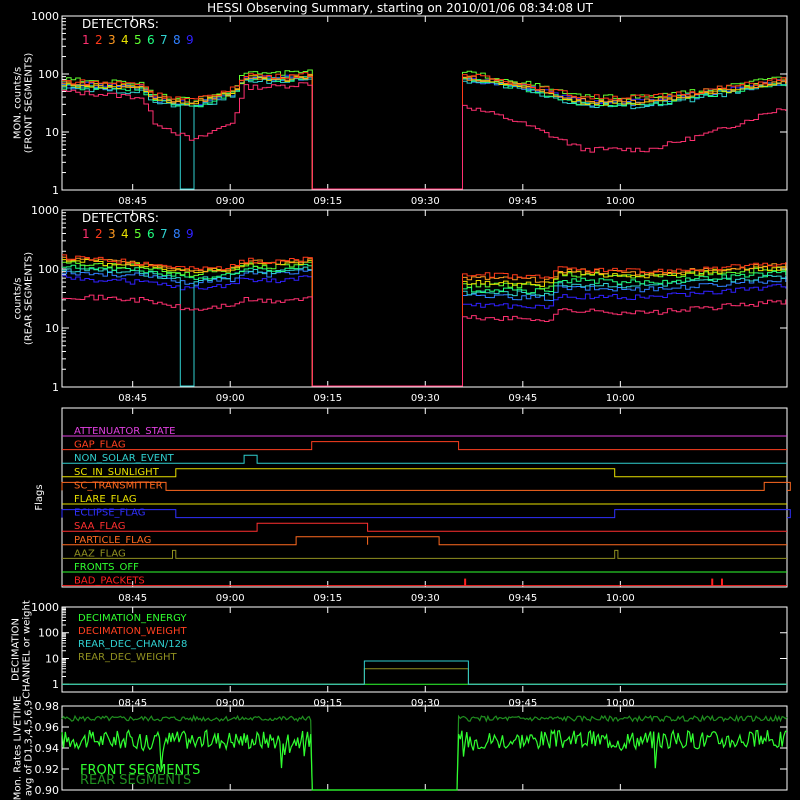  I want to click on front-y-tick-label: 1000, so click(45, 16).